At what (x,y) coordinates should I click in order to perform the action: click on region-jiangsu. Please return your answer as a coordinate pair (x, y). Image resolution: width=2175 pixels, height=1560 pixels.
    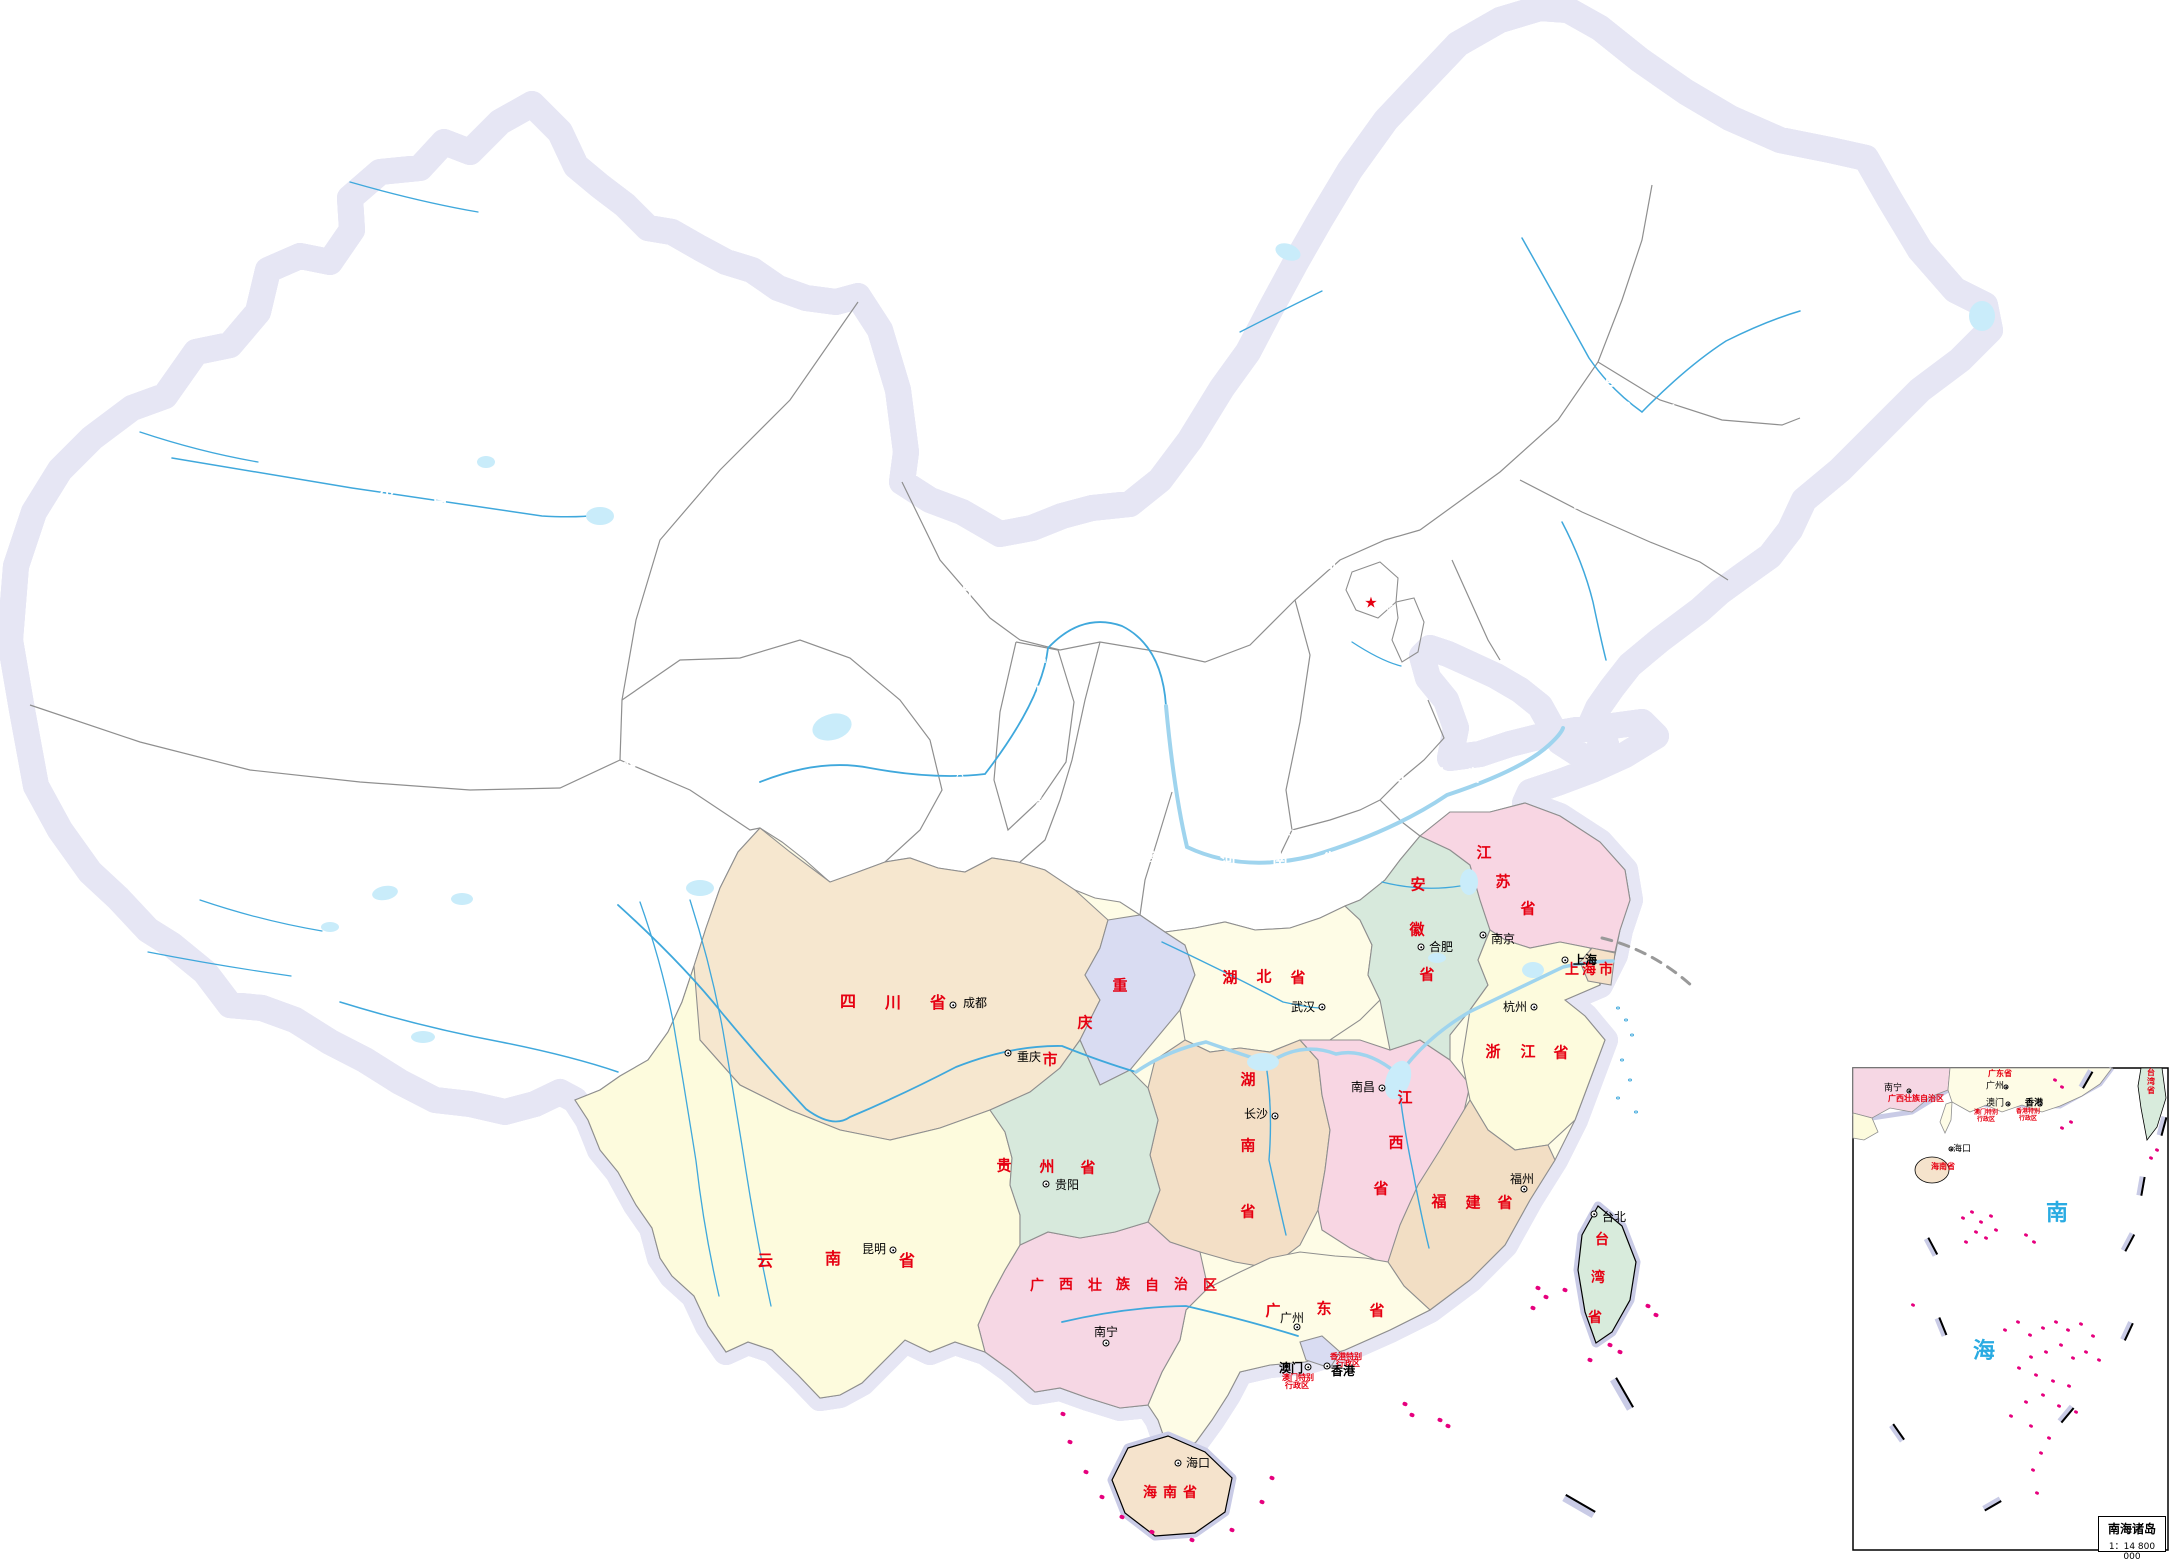
    Looking at the image, I should click on (1524, 877).